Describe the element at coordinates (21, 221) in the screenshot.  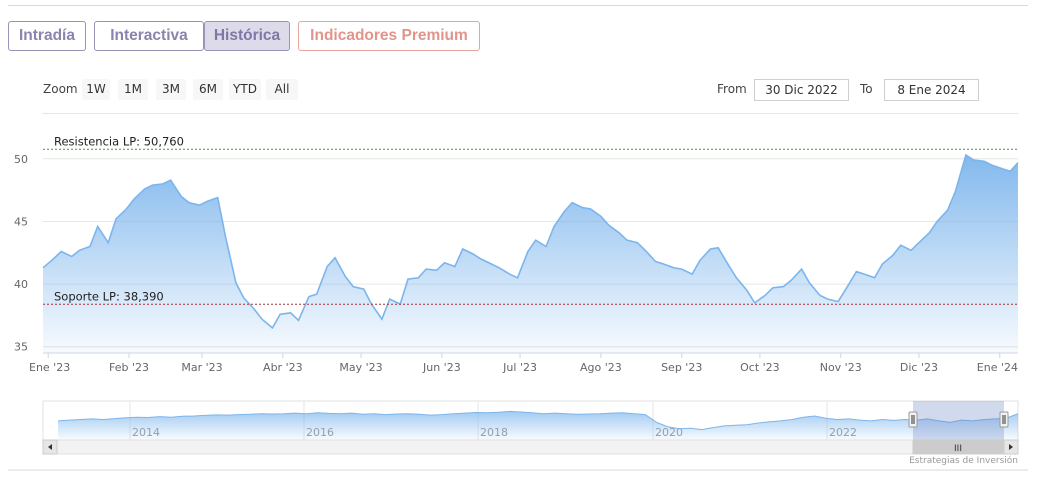
I see `y-tick-label-45: 45` at that location.